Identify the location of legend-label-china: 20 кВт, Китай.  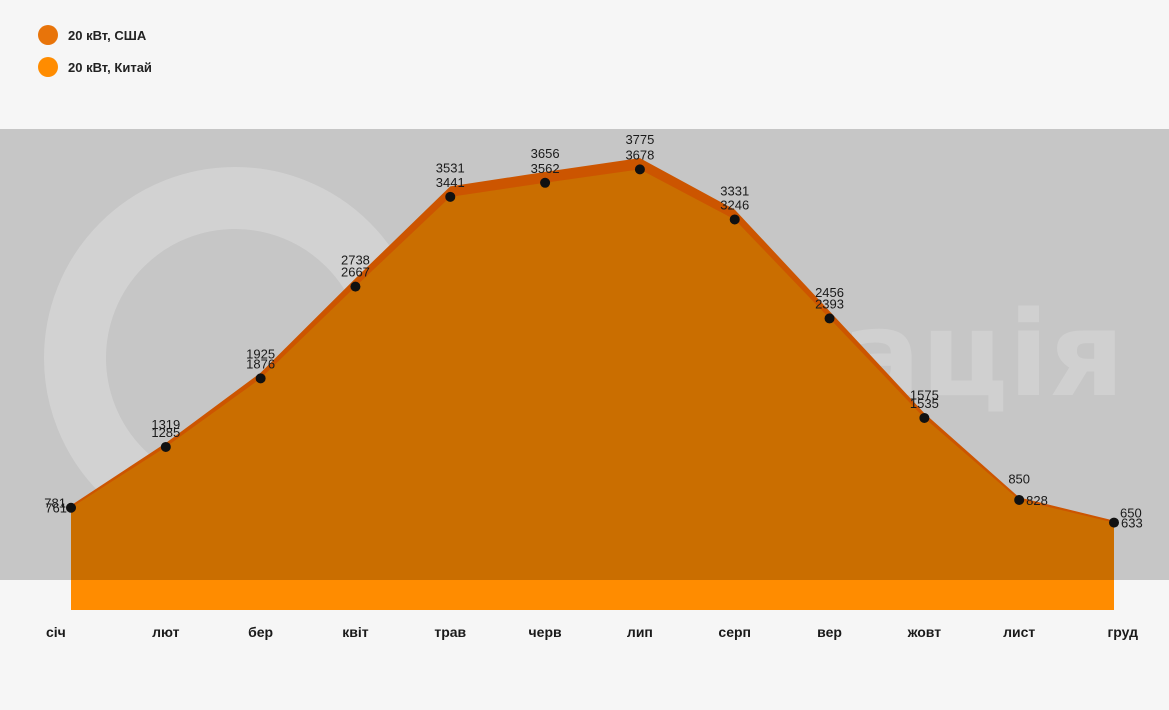
(110, 67).